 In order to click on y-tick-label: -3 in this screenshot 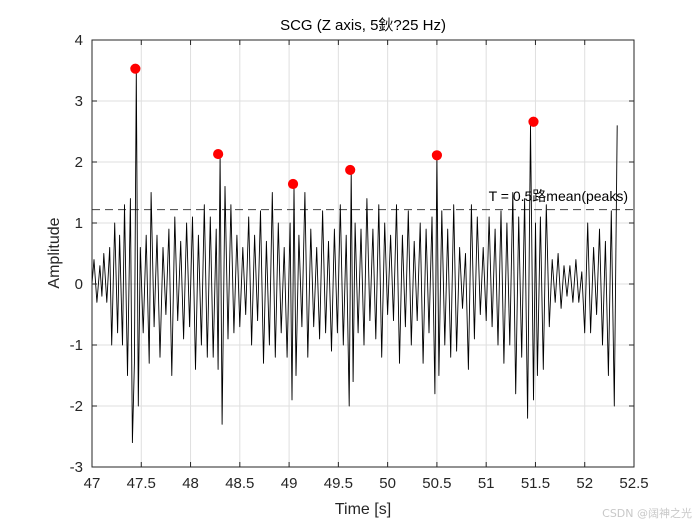, I will do `click(76, 467)`.